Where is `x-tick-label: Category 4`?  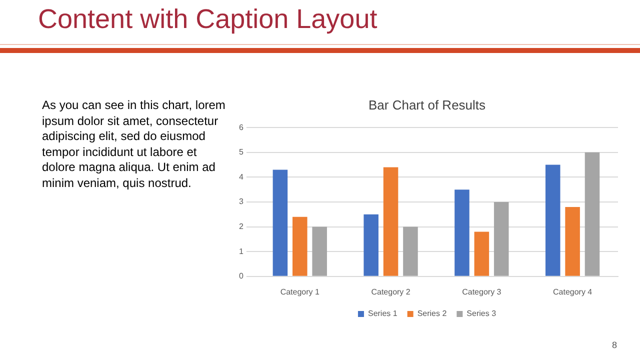 x-tick-label: Category 4 is located at coordinates (572, 291).